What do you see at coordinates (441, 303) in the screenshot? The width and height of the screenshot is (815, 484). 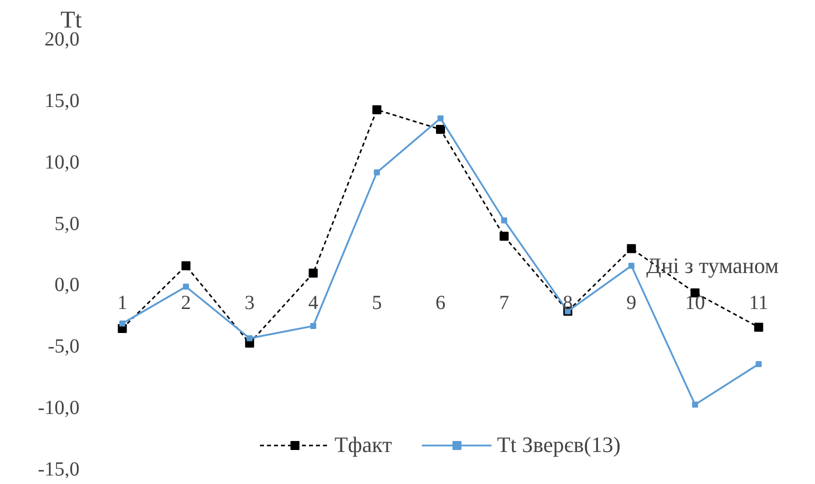 I see `x-tick-label: 6` at bounding box center [441, 303].